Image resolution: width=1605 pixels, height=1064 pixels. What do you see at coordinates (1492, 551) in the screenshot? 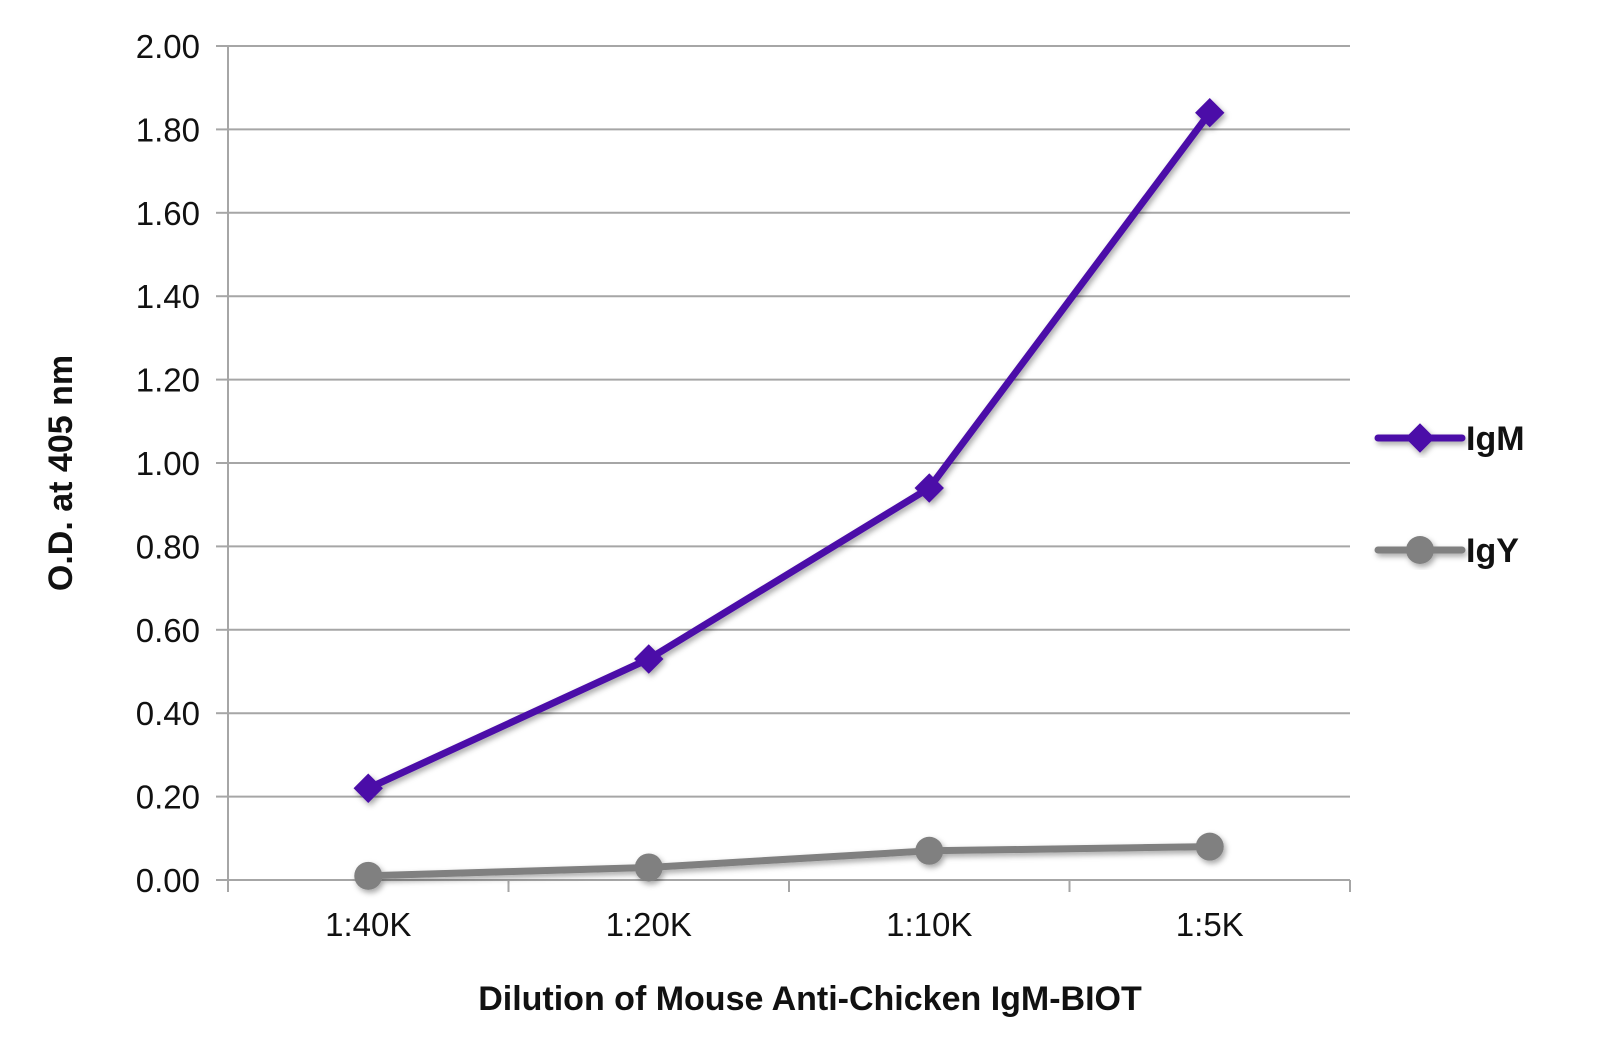
I see `legend-label: IgY` at bounding box center [1492, 551].